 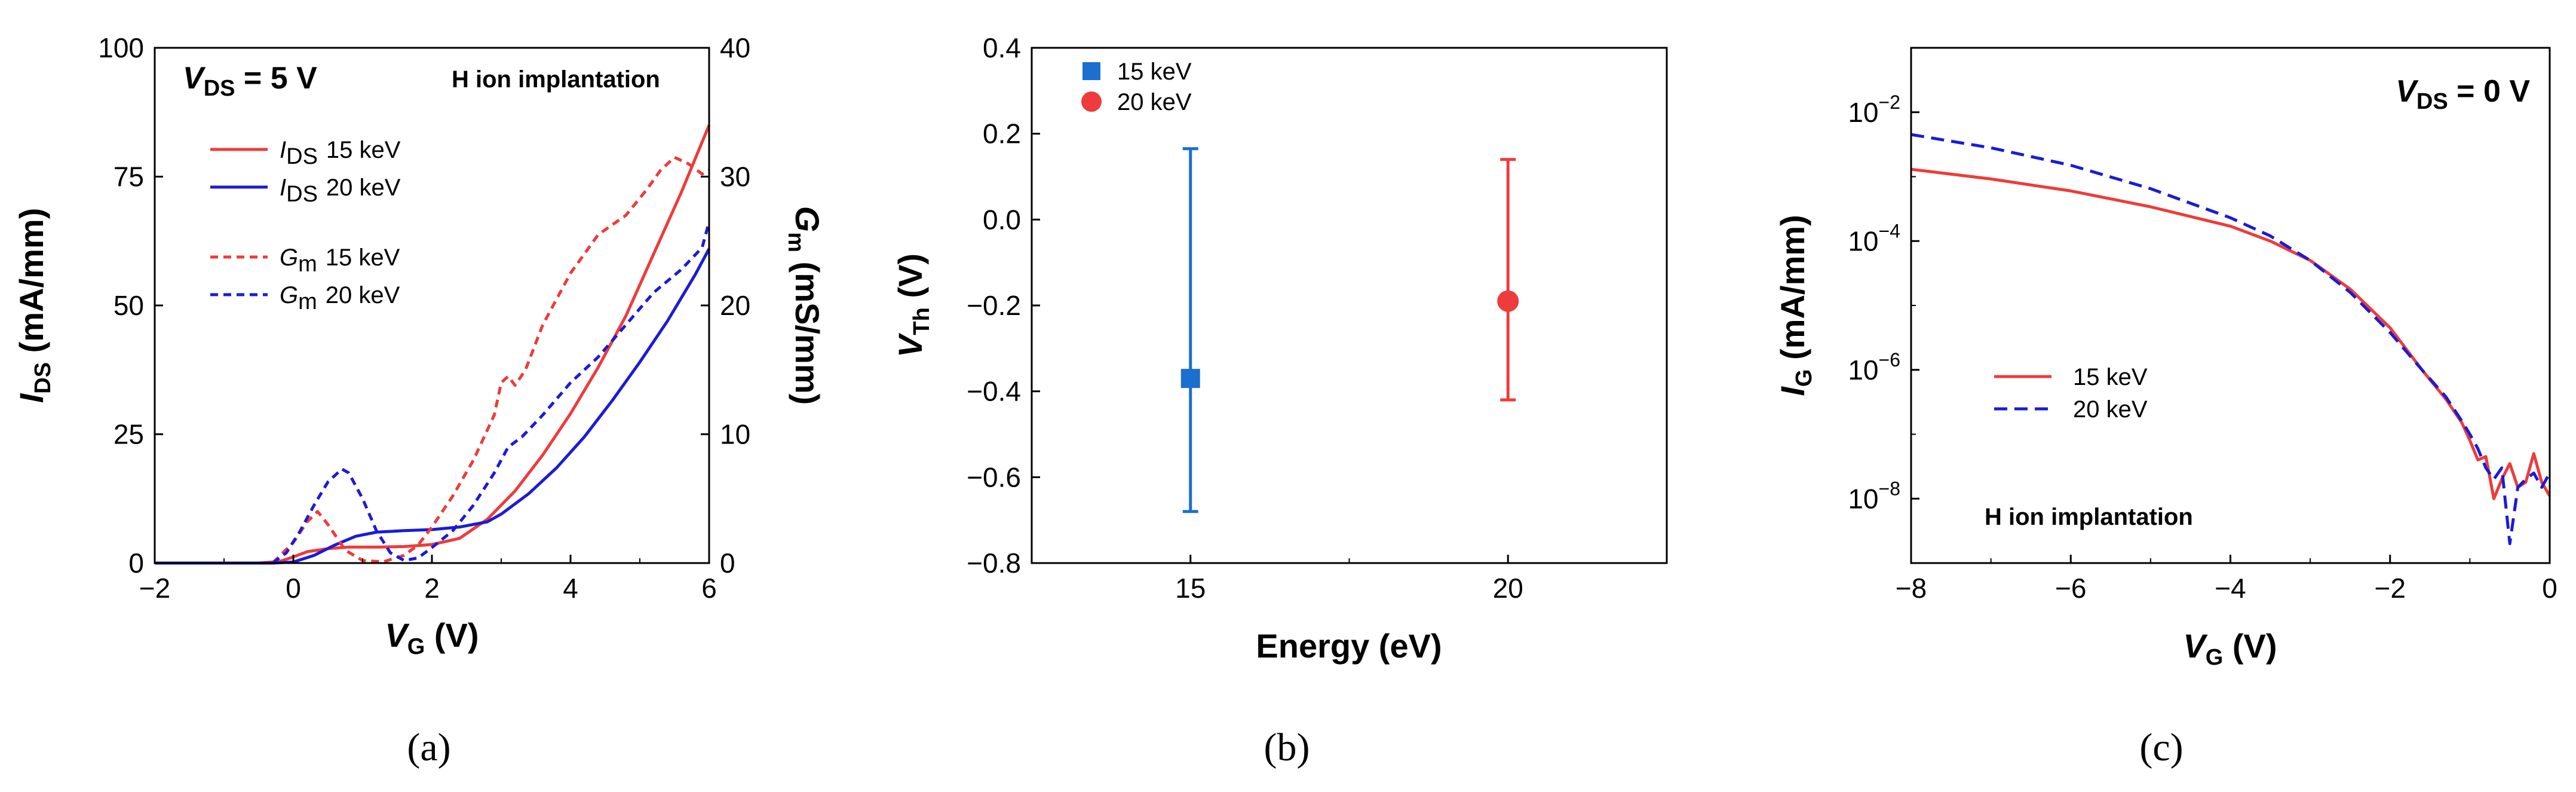 What do you see at coordinates (804, 305) in the screenshot?
I see `panel-a-y2-axis-label: Gm (mS/mm)` at bounding box center [804, 305].